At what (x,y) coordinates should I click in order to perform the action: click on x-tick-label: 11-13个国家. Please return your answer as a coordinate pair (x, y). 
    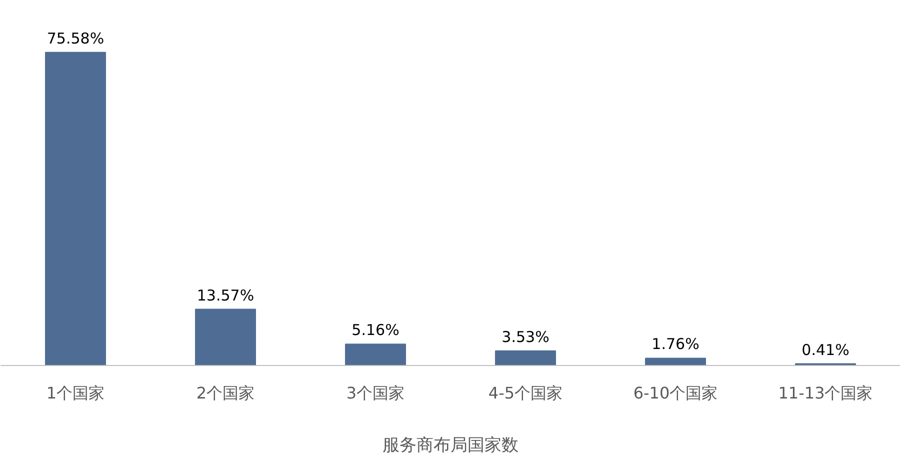
    Looking at the image, I should click on (825, 393).